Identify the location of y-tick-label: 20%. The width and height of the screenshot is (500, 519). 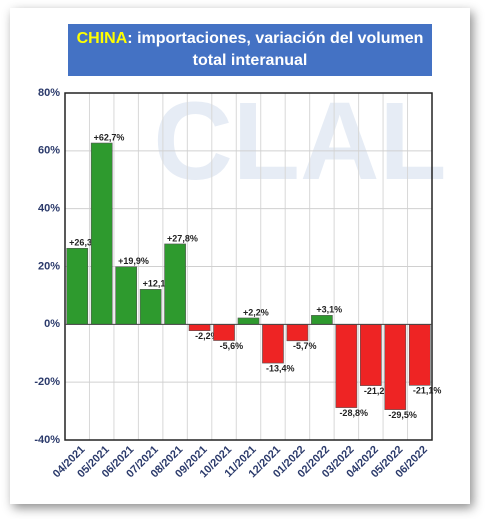
(49, 266).